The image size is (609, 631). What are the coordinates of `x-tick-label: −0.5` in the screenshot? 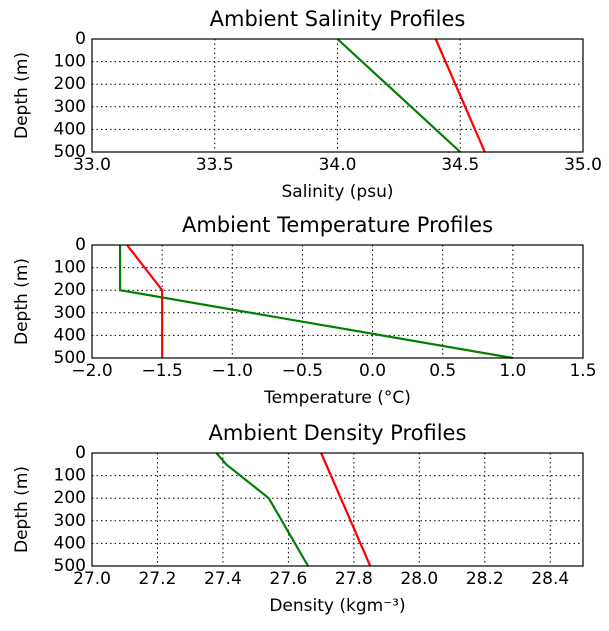 It's located at (302, 371).